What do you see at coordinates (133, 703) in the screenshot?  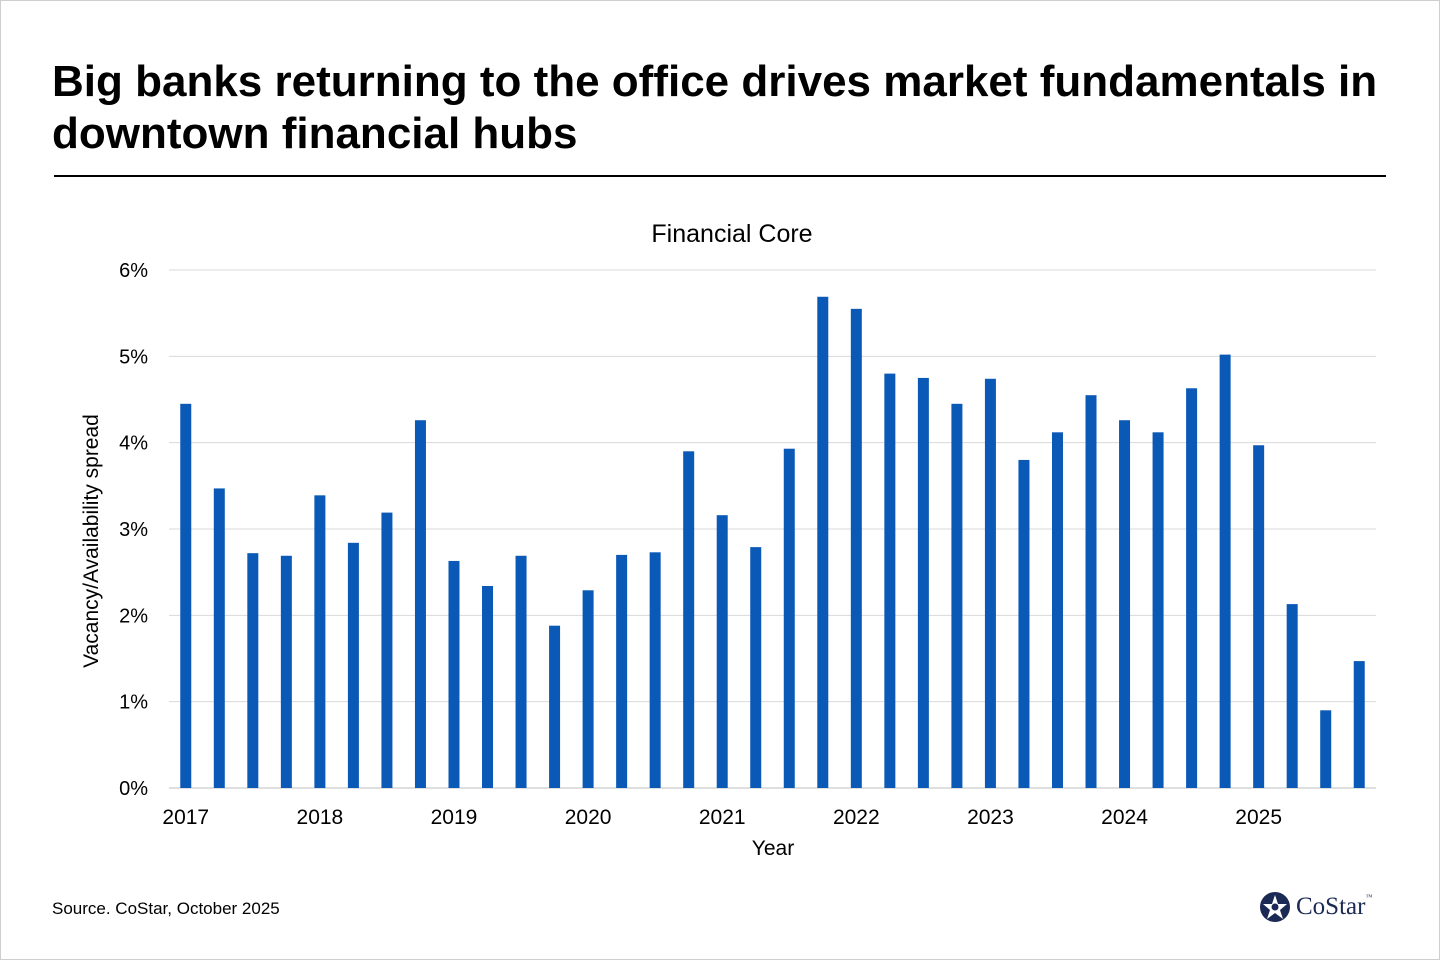 I see `y-tick-label: 1%` at bounding box center [133, 703].